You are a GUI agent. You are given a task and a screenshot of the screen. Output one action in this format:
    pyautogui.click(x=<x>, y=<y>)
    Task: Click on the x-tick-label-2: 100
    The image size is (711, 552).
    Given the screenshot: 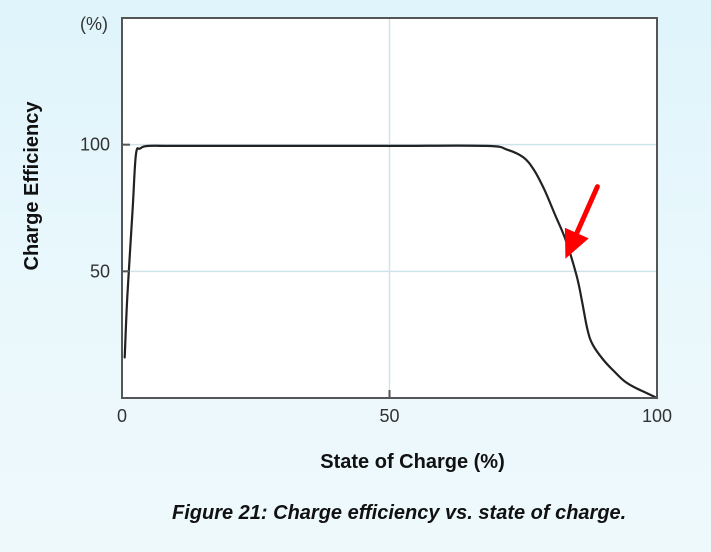 What is the action you would take?
    pyautogui.click(x=657, y=416)
    